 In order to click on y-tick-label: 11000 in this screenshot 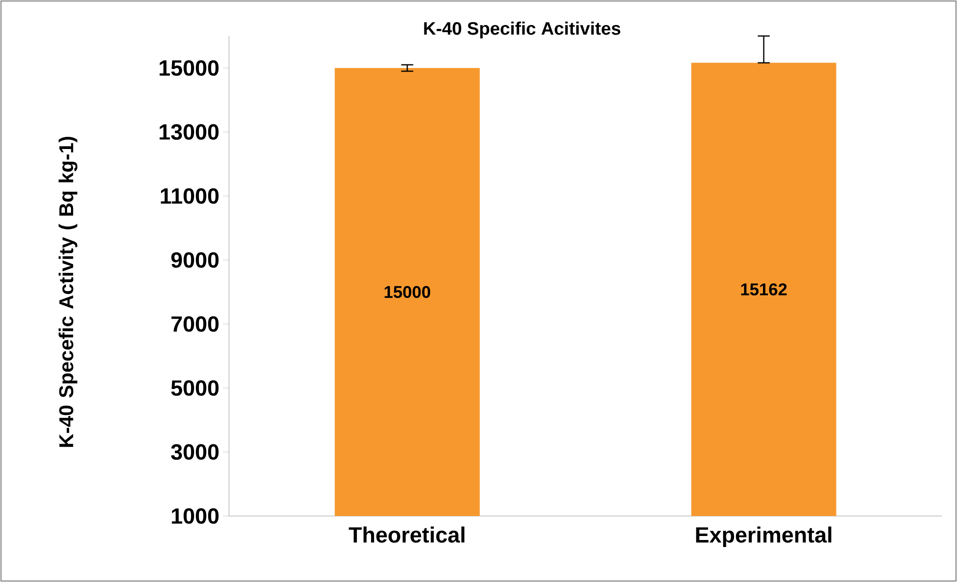, I will do `click(189, 196)`.